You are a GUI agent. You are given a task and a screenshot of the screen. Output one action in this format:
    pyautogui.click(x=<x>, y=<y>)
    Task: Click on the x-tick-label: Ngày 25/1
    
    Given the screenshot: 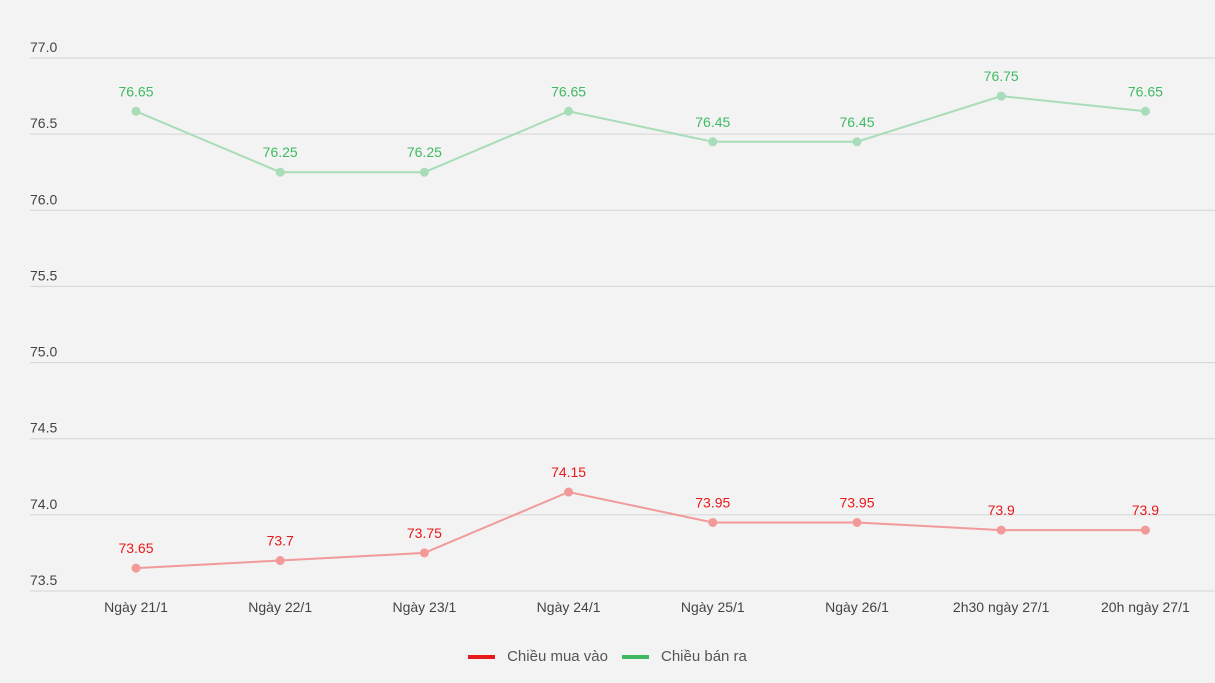 What is the action you would take?
    pyautogui.click(x=713, y=607)
    